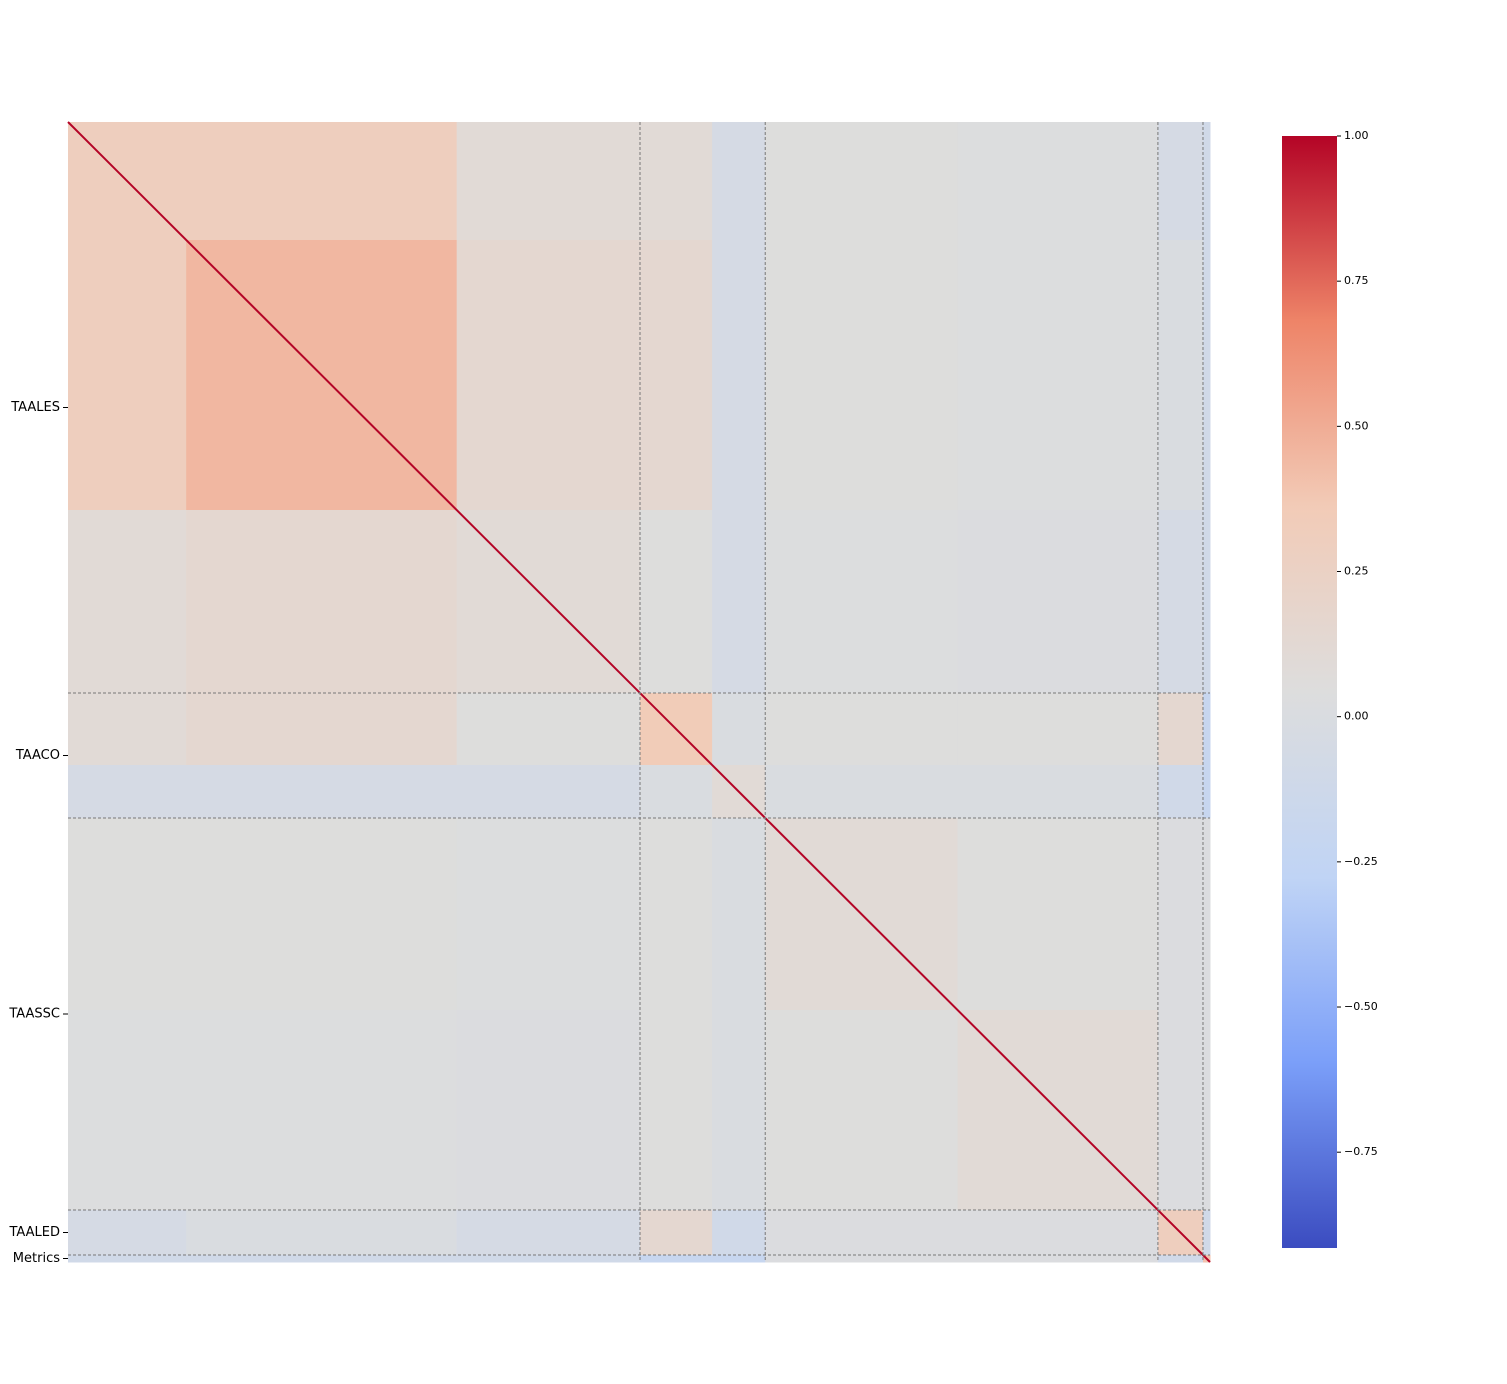 This screenshot has height=1384, width=1507. Describe the element at coordinates (37, 755) in the screenshot. I see `y-tick-label: TAACO` at that location.